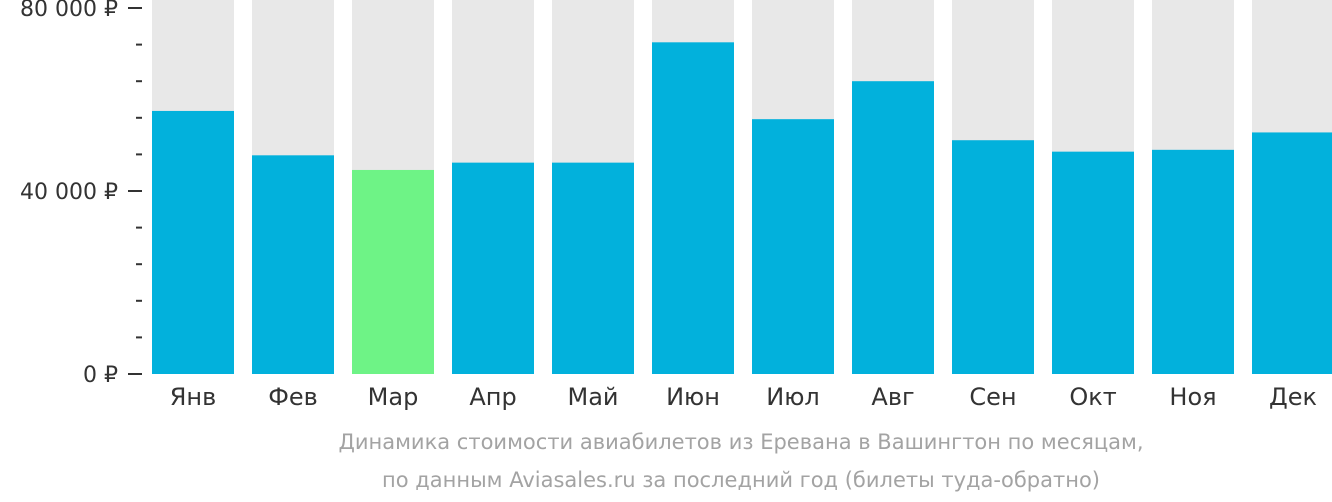 This screenshot has width=1332, height=502. Describe the element at coordinates (69, 192) in the screenshot. I see `y-tick-label: 40 000 ₽` at that location.